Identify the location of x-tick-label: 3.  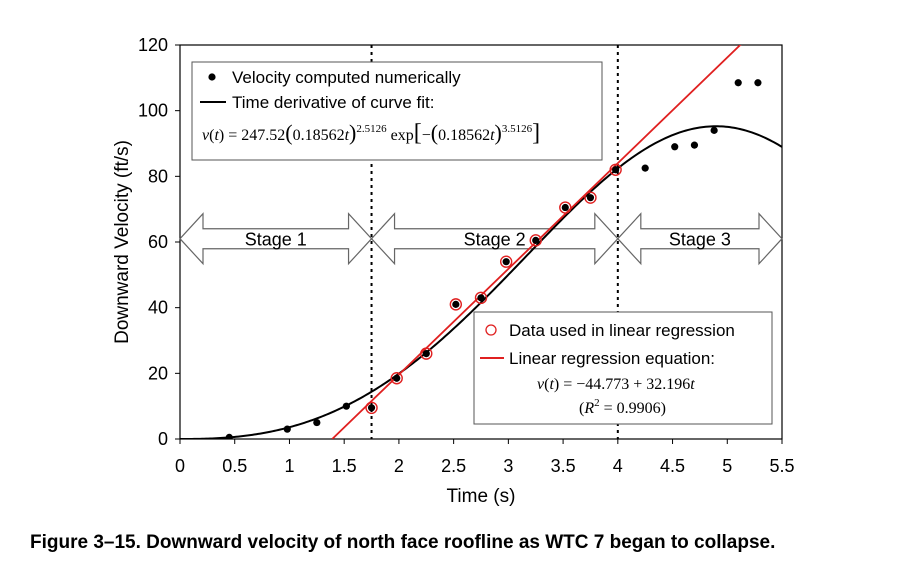
(508, 466).